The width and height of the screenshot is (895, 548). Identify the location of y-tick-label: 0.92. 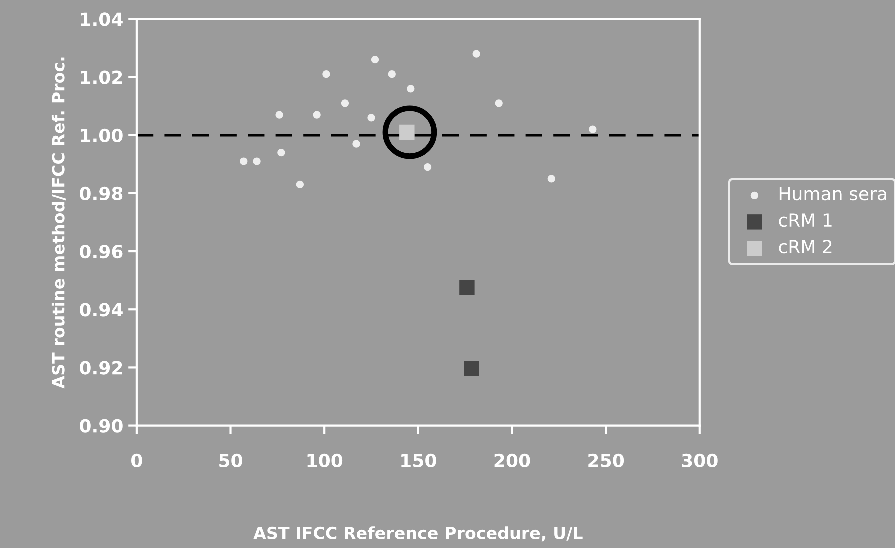
(101, 368).